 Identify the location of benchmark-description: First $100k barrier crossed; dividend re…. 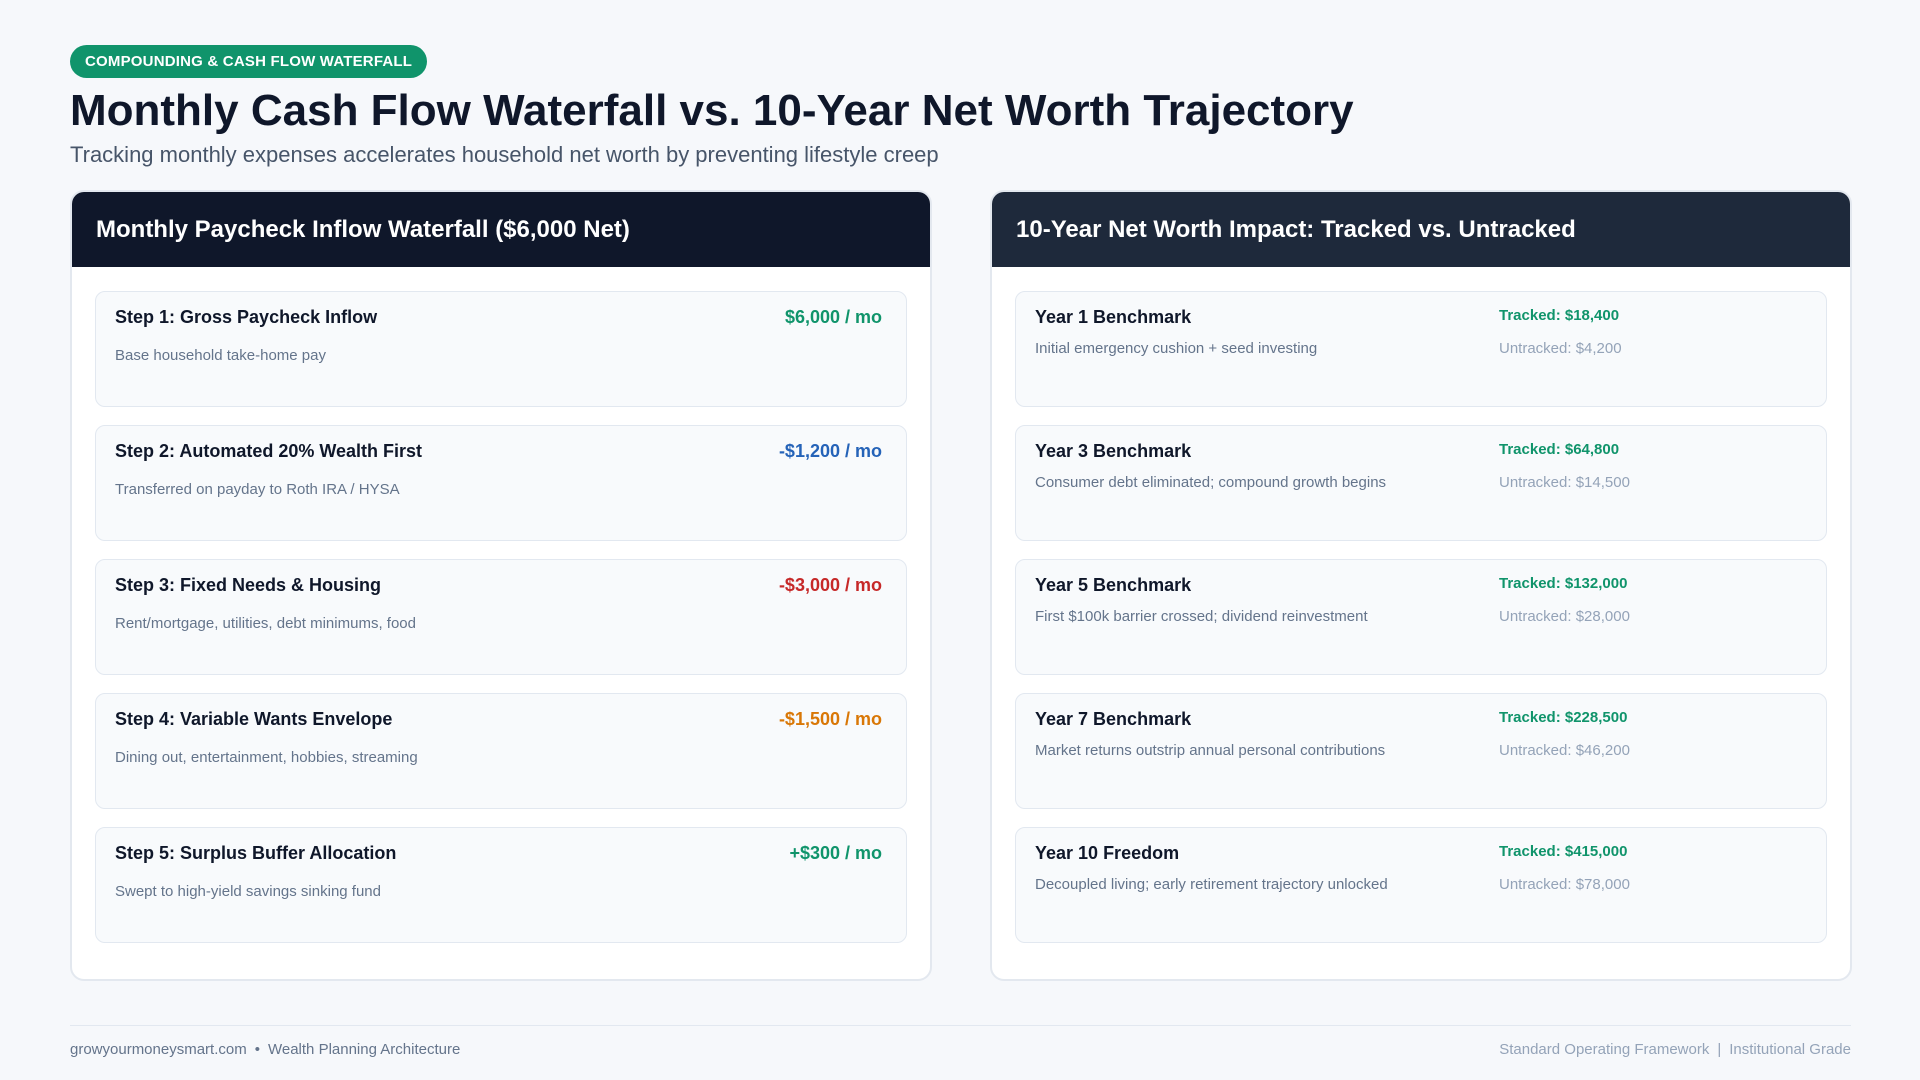
(1201, 616).